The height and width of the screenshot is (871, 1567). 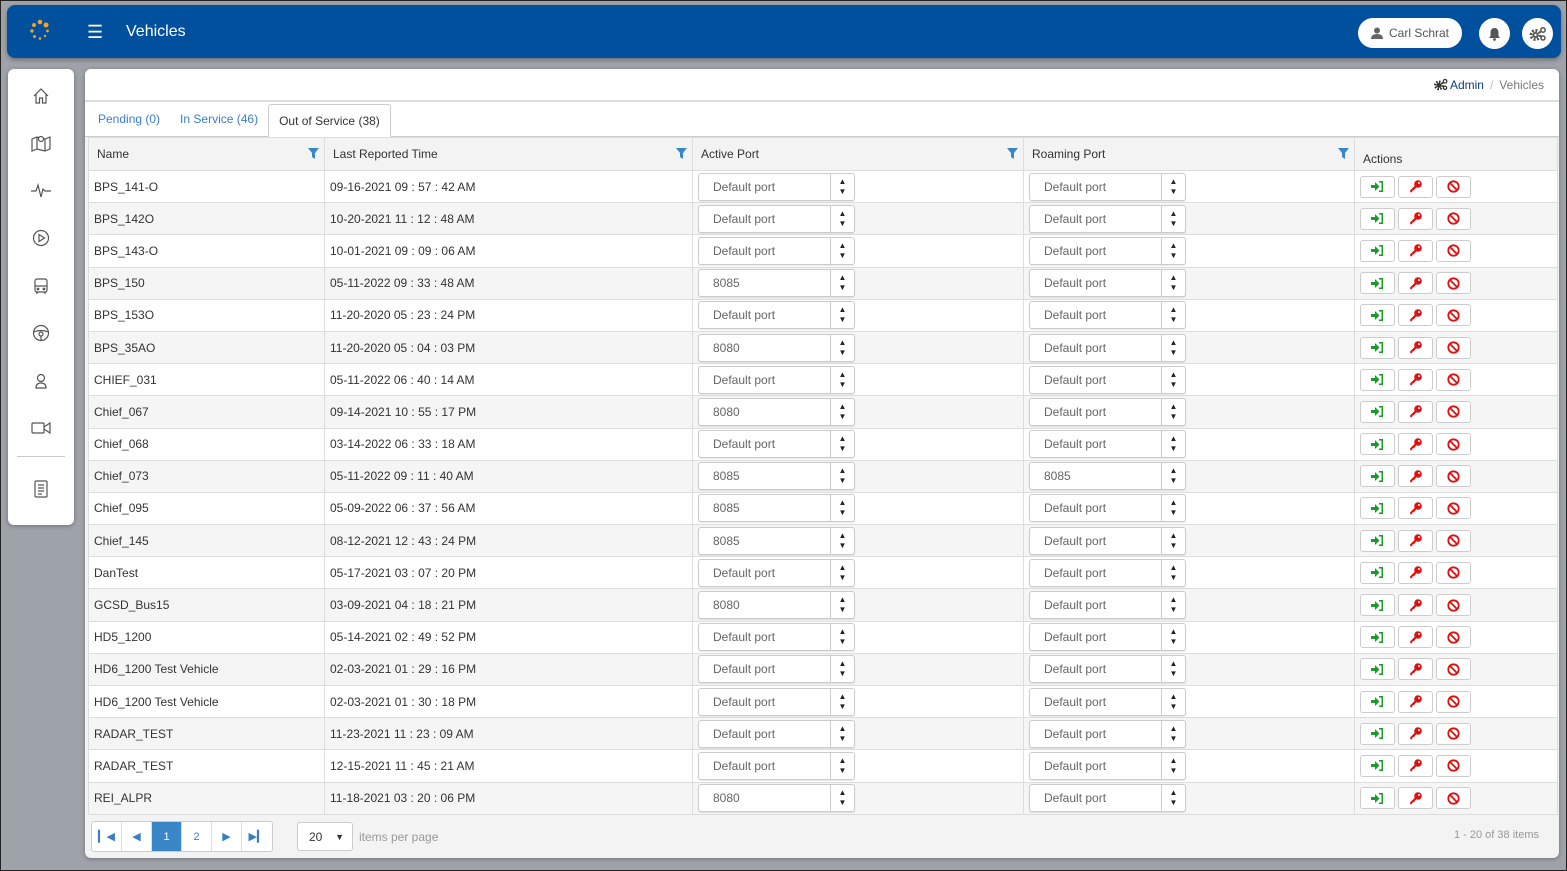 I want to click on last-page-button: ▶▎, so click(x=257, y=837).